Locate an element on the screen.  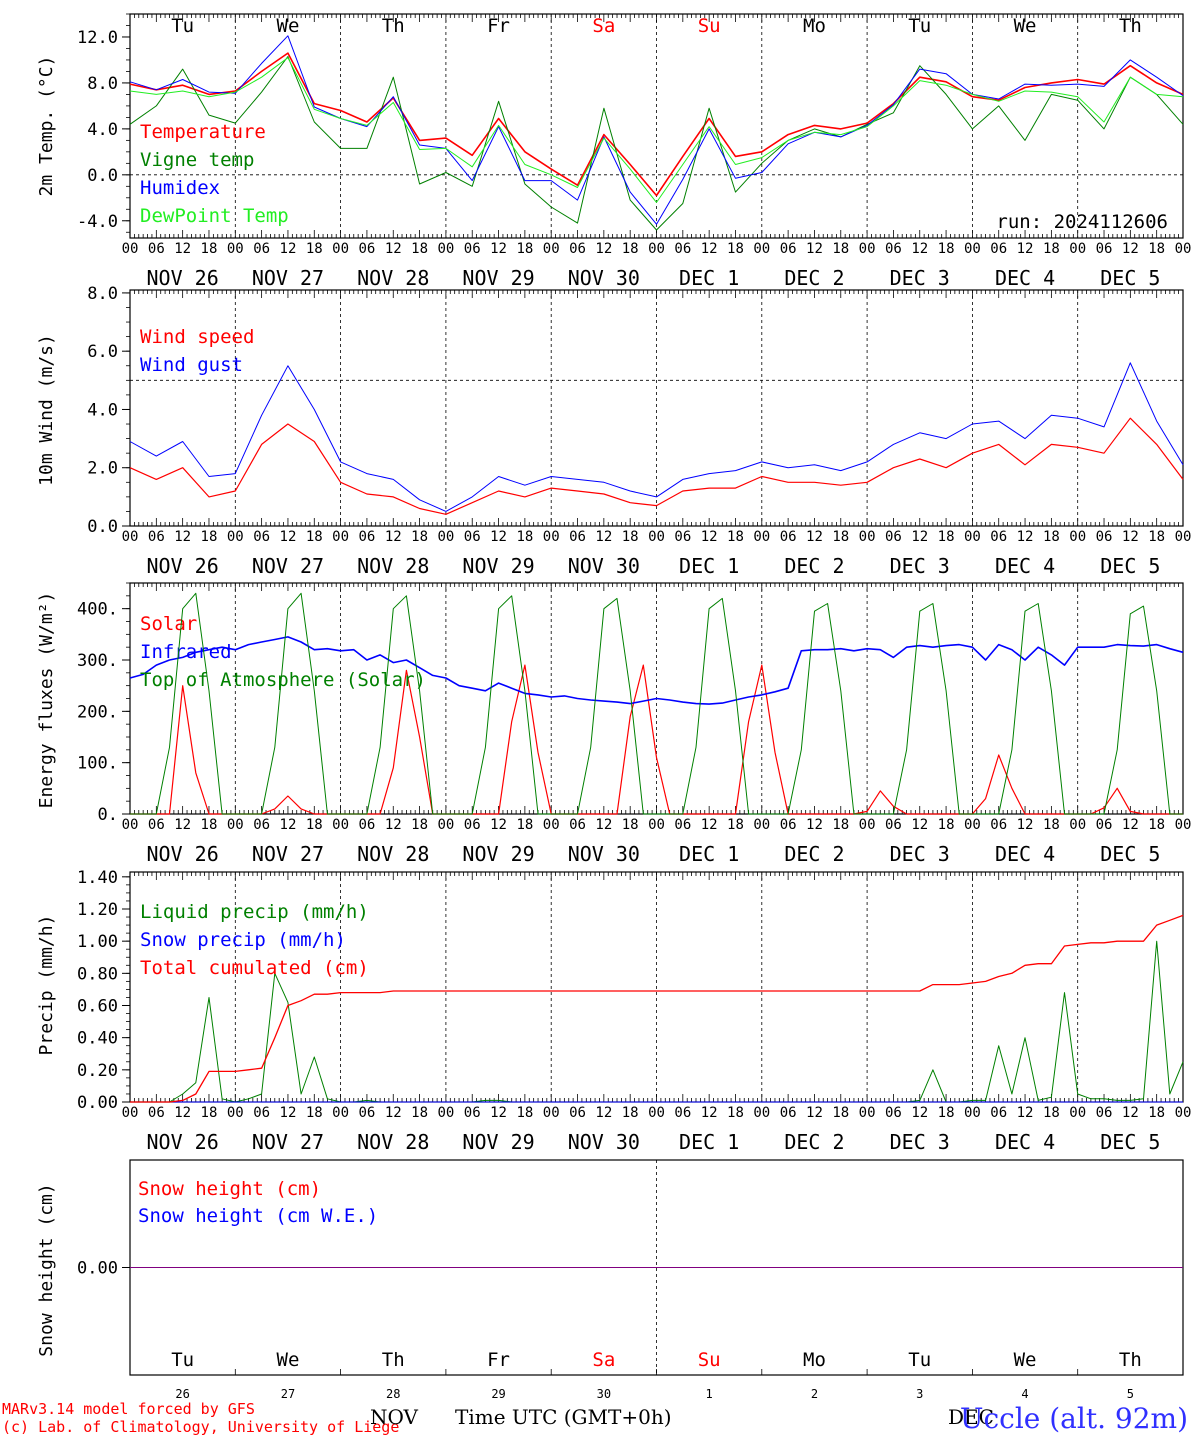
weekday-label: Mo is located at coordinates (814, 26).